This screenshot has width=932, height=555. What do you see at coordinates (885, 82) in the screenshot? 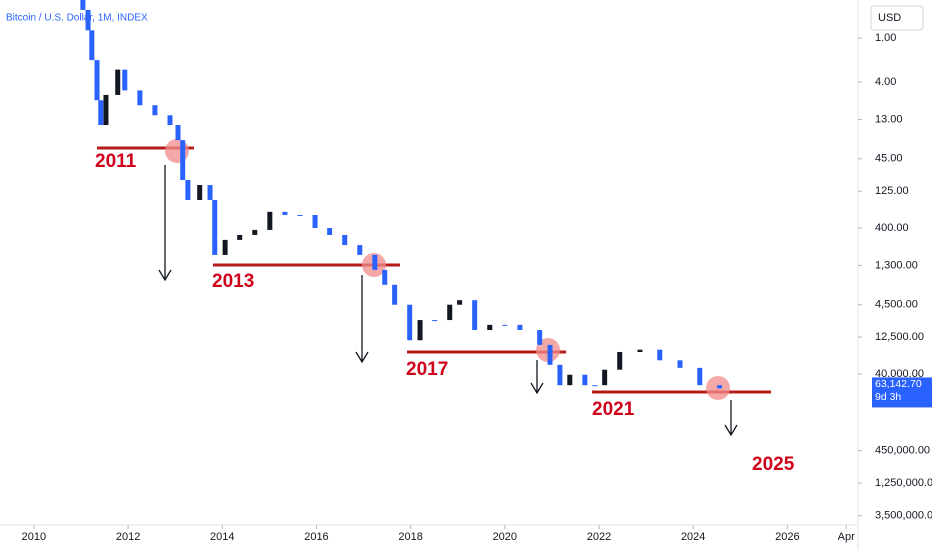
I see `y-tick-label: 4.00` at bounding box center [885, 82].